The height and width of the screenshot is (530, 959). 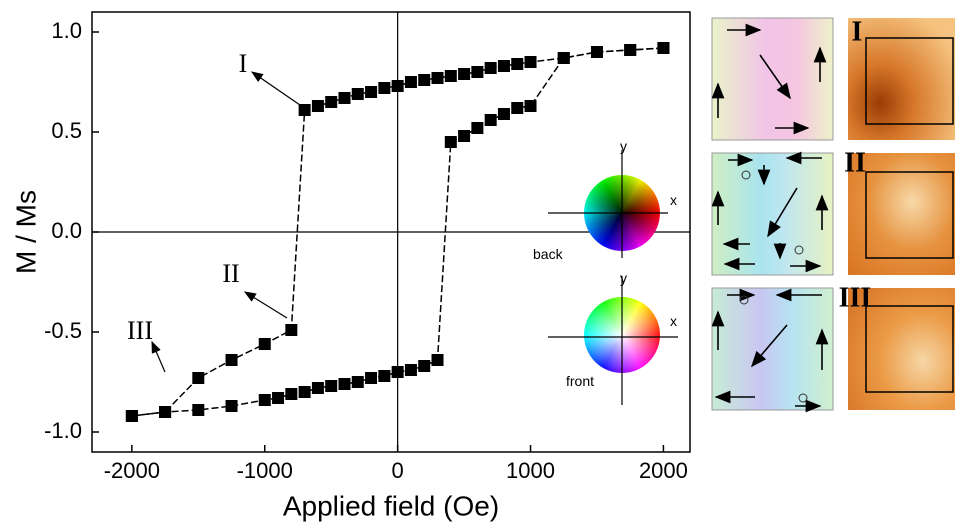 What do you see at coordinates (855, 297) in the screenshot?
I see `panel-label: III` at bounding box center [855, 297].